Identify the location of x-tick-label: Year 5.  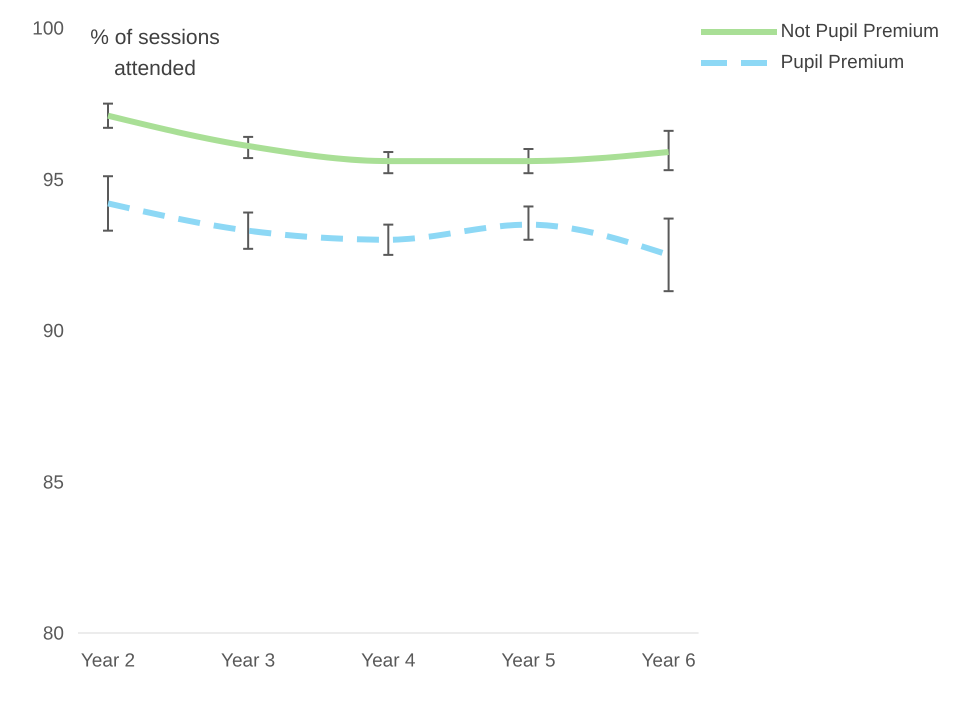
(528, 661).